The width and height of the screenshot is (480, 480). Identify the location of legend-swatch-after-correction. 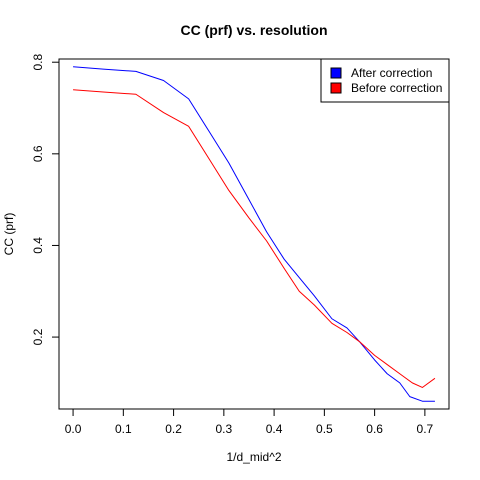
(336, 73).